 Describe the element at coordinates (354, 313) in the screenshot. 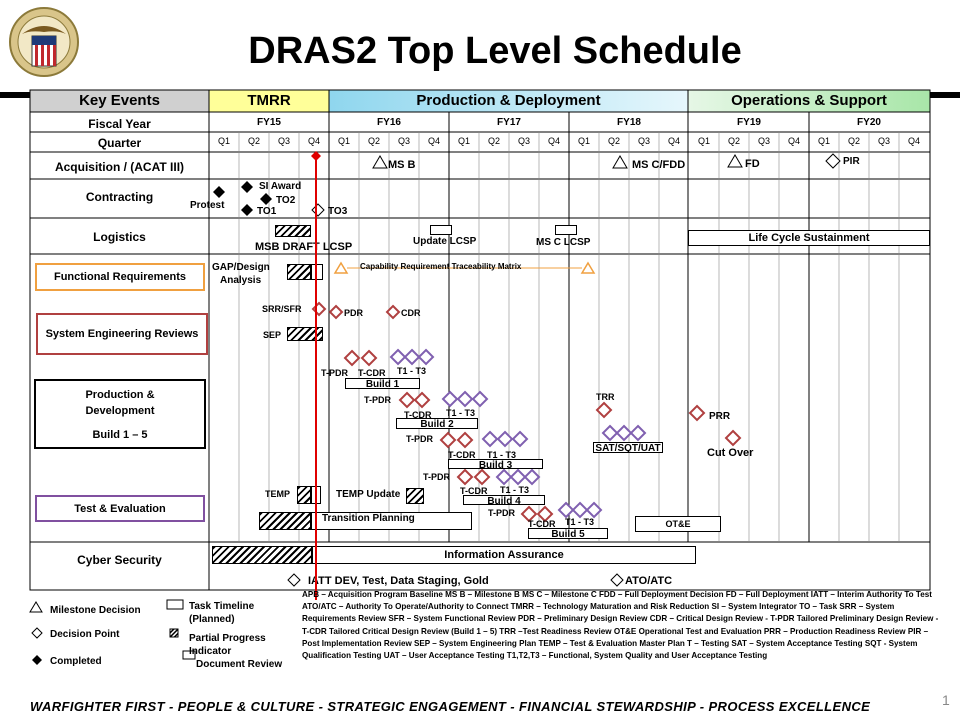

I see `pdr-label: PDR` at that location.